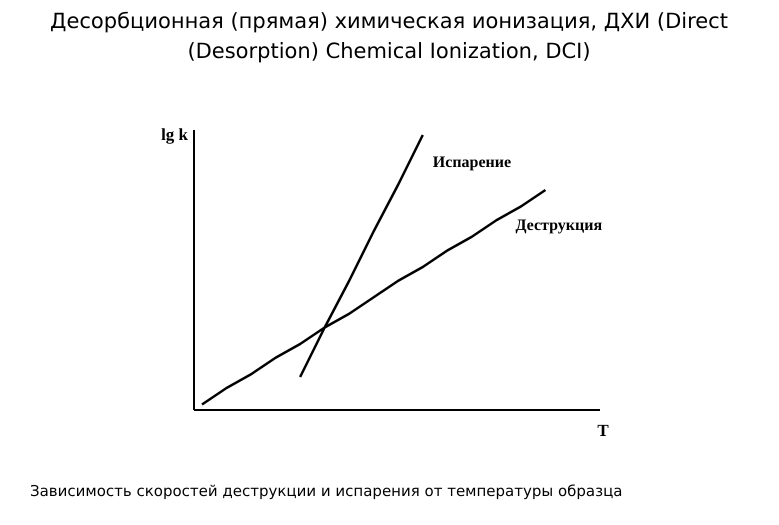 The image size is (779, 525). Describe the element at coordinates (603, 430) in the screenshot. I see `x-axis-title: T` at that location.